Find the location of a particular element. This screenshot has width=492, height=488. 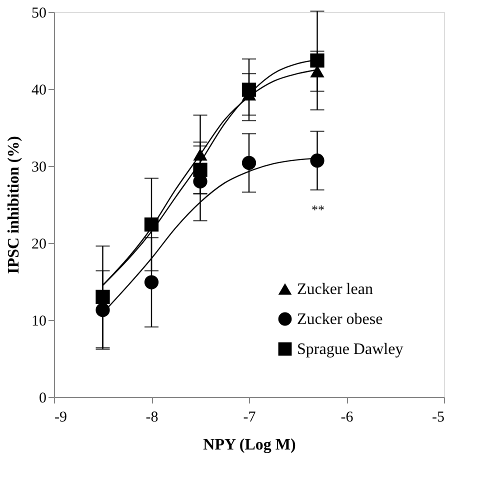

legend-label: Zucker lean is located at coordinates (335, 289).